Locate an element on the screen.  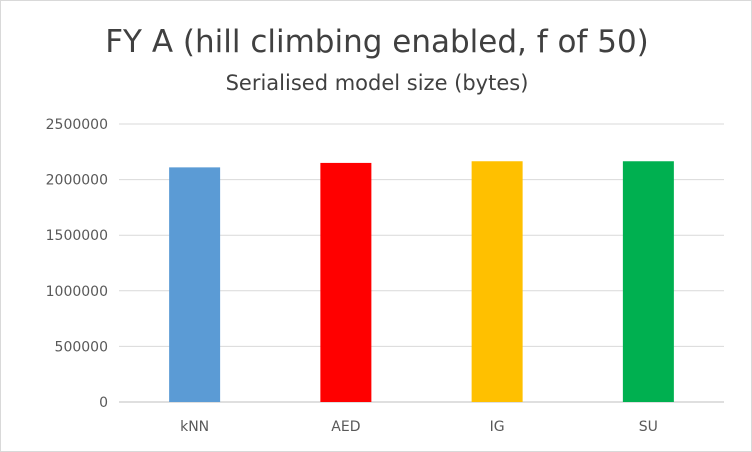
x-tick-label: AED is located at coordinates (345, 427).